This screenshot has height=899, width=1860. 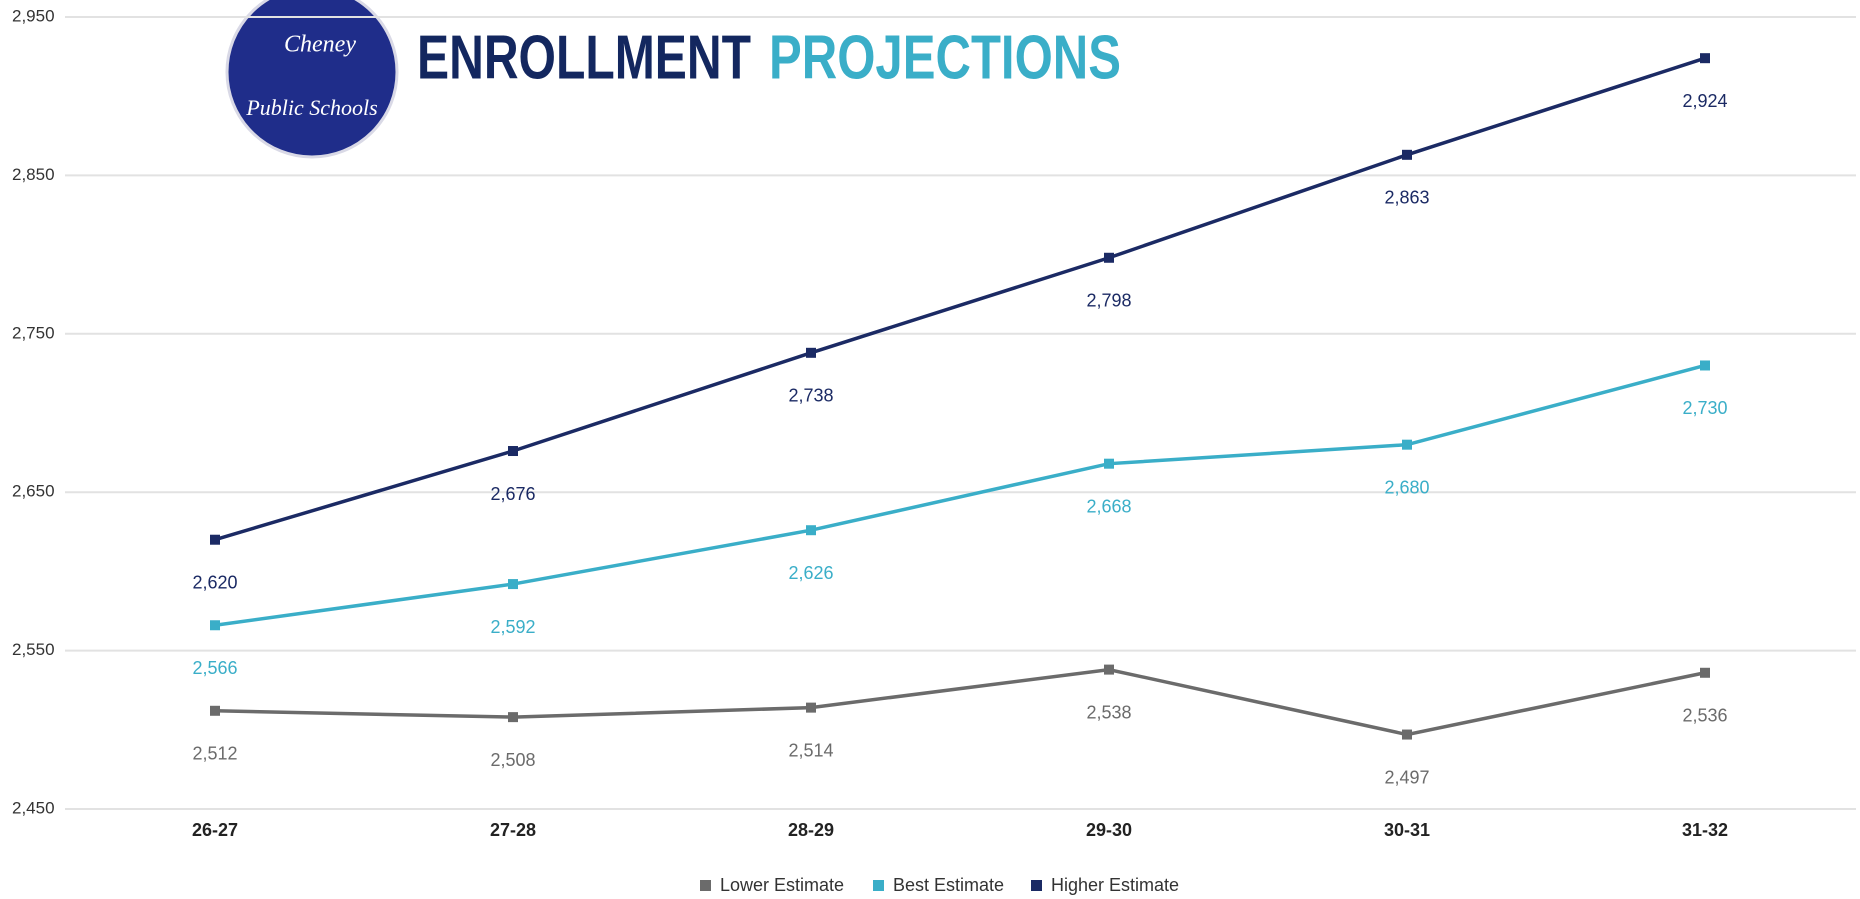 I want to click on x-tick-label: 26-27, so click(x=215, y=830).